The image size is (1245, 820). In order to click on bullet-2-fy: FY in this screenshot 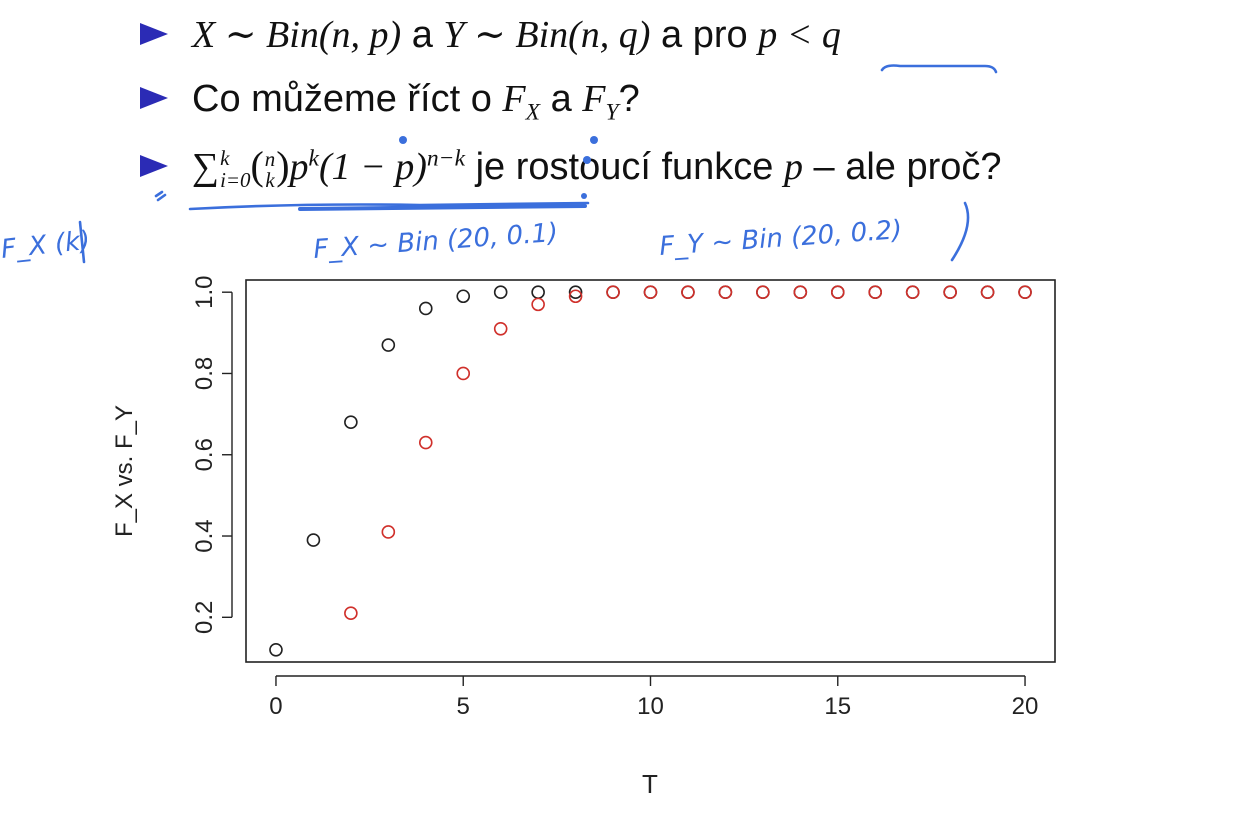, I will do `click(600, 101)`.